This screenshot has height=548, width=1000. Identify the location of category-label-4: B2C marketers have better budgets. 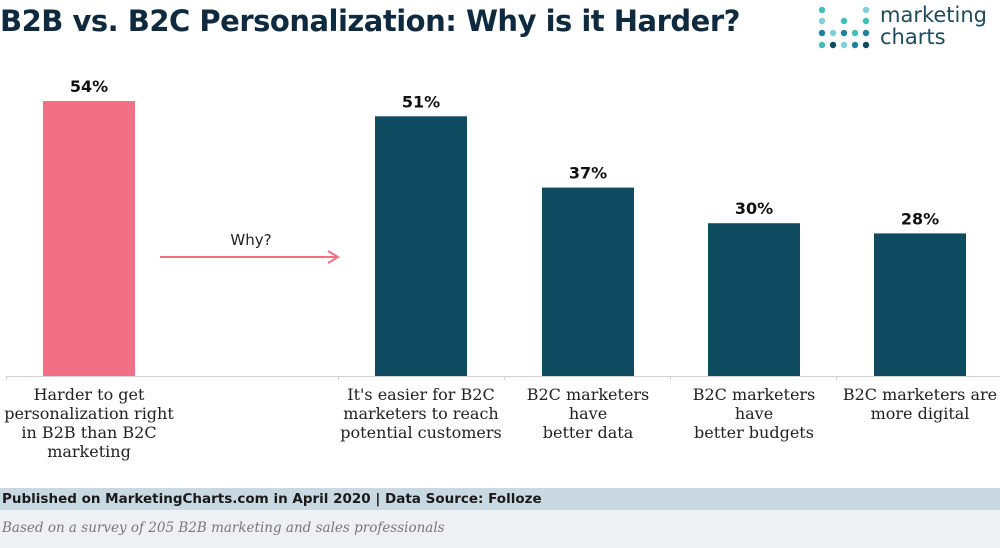
(754, 413).